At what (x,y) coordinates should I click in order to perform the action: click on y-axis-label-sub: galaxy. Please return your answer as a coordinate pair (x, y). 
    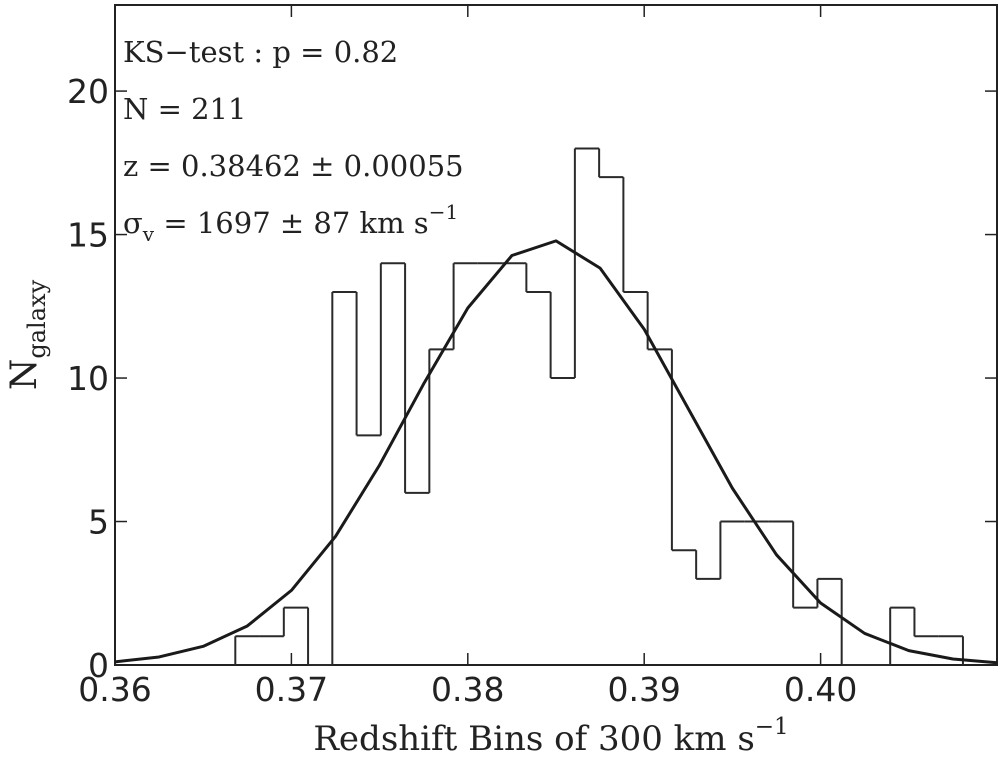
    Looking at the image, I should click on (37, 318).